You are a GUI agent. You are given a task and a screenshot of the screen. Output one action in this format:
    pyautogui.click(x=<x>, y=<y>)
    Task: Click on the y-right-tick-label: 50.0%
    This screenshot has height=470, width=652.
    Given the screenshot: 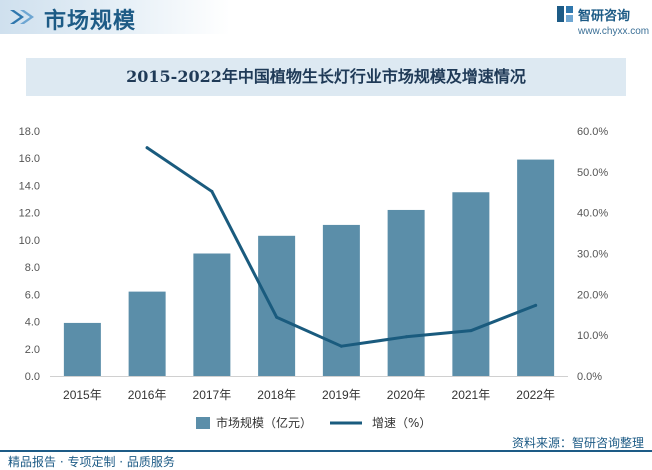 What is the action you would take?
    pyautogui.click(x=592, y=173)
    